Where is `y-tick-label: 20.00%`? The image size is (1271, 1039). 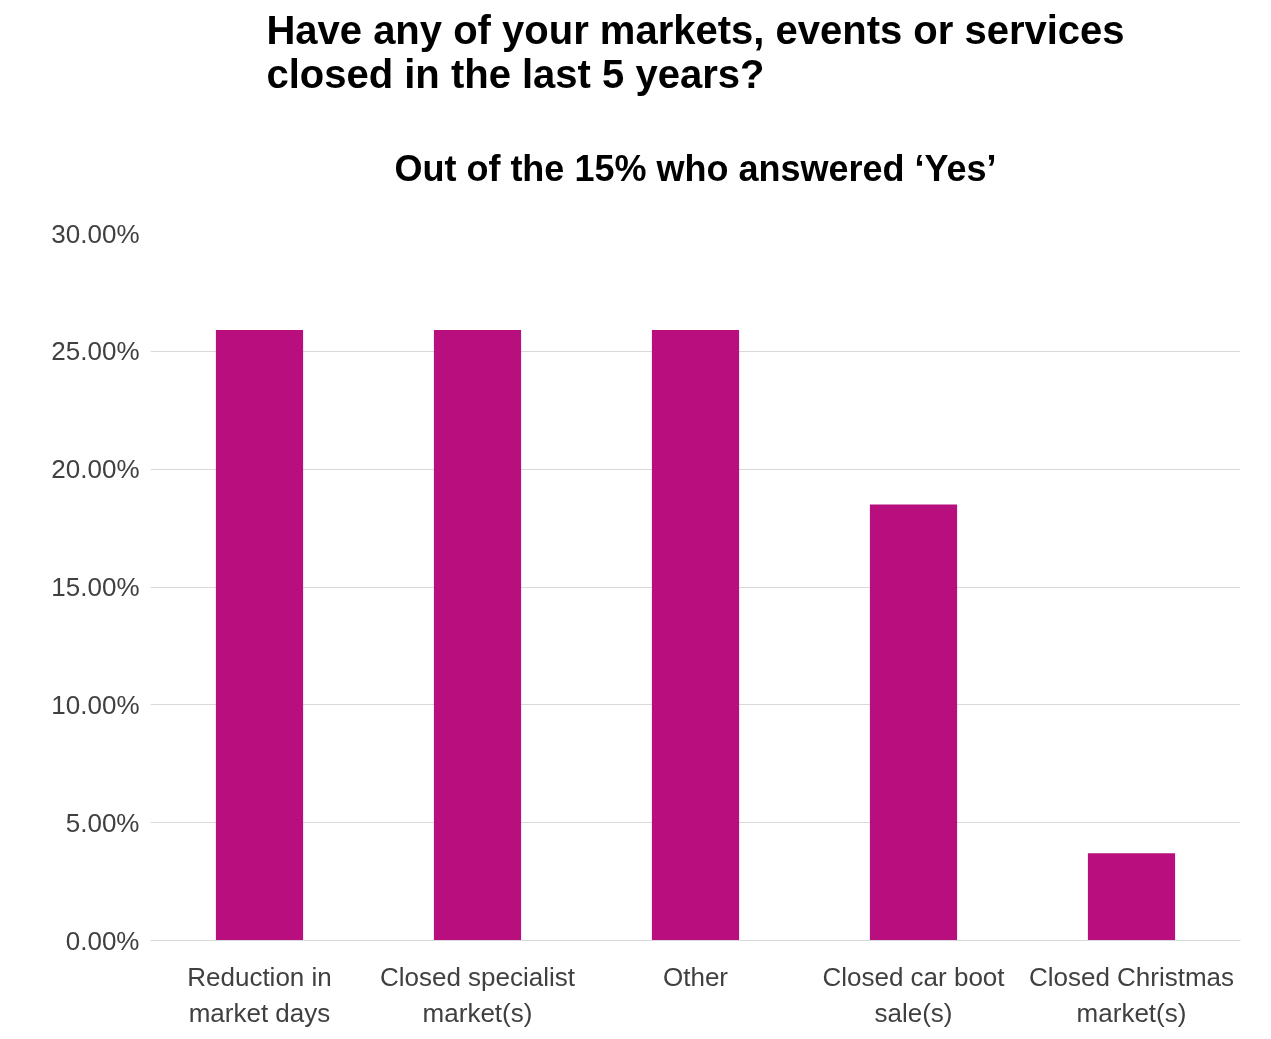
y-tick-label: 20.00% is located at coordinates (95, 469).